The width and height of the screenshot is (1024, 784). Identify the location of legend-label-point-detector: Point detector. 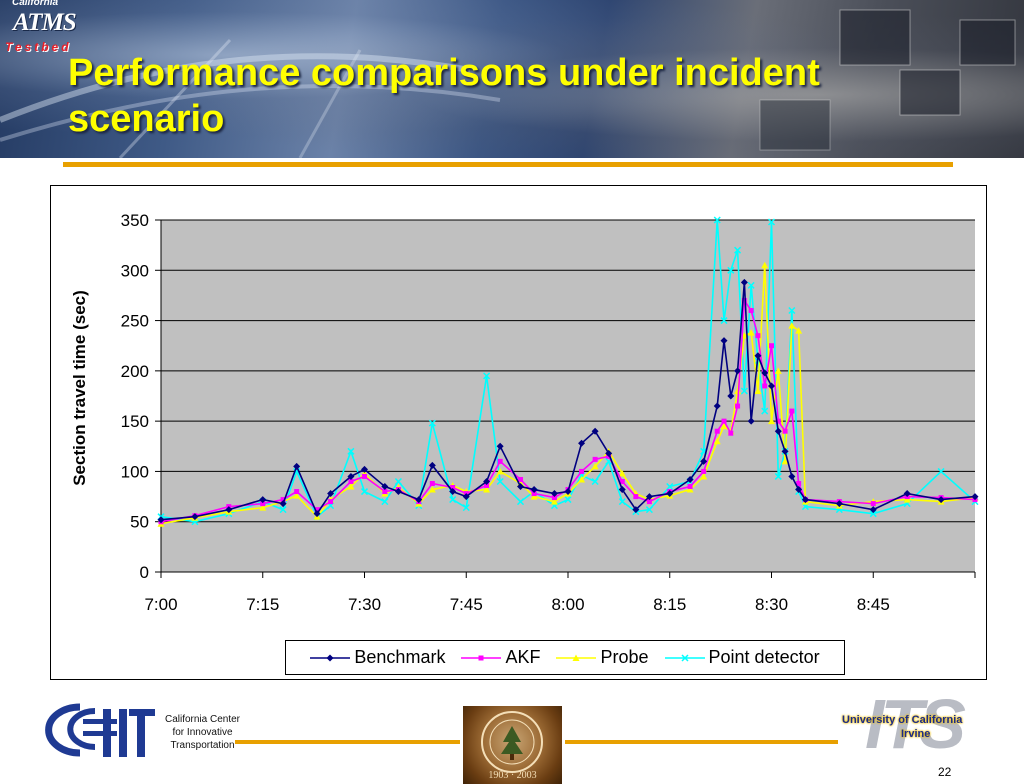
(764, 657).